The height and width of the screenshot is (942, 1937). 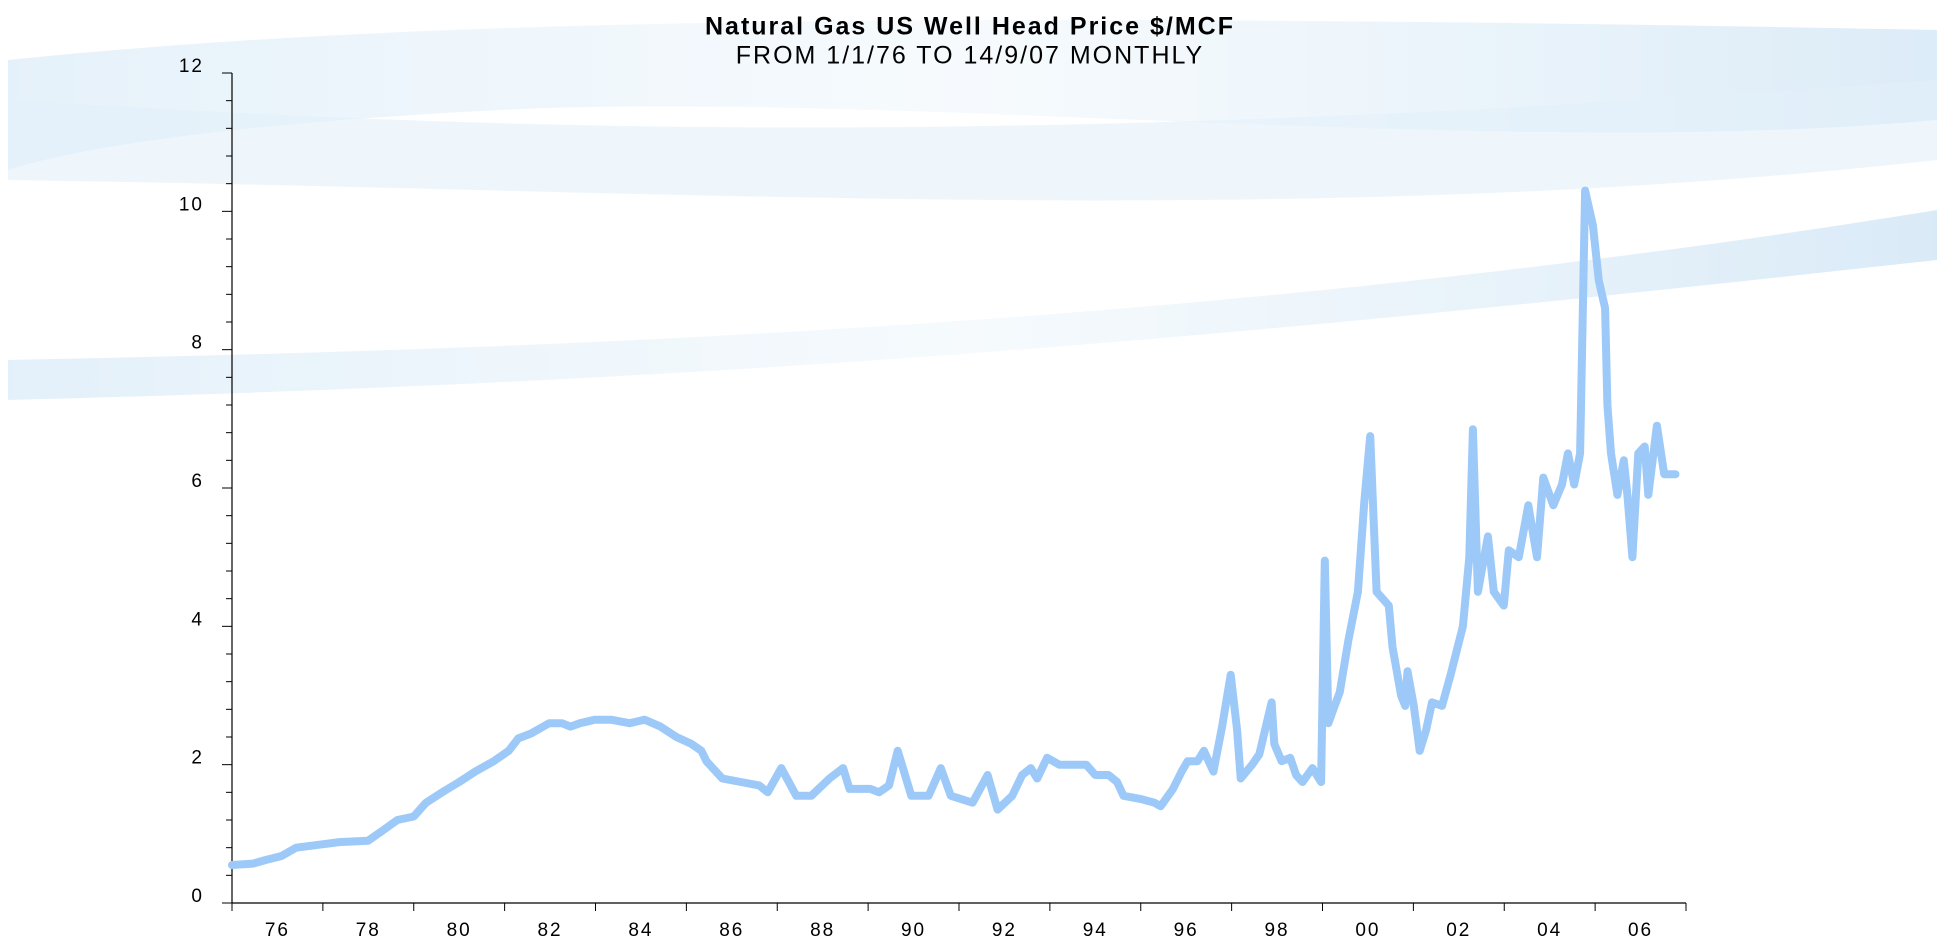 What do you see at coordinates (1095, 930) in the screenshot?
I see `x-tick-label: 94` at bounding box center [1095, 930].